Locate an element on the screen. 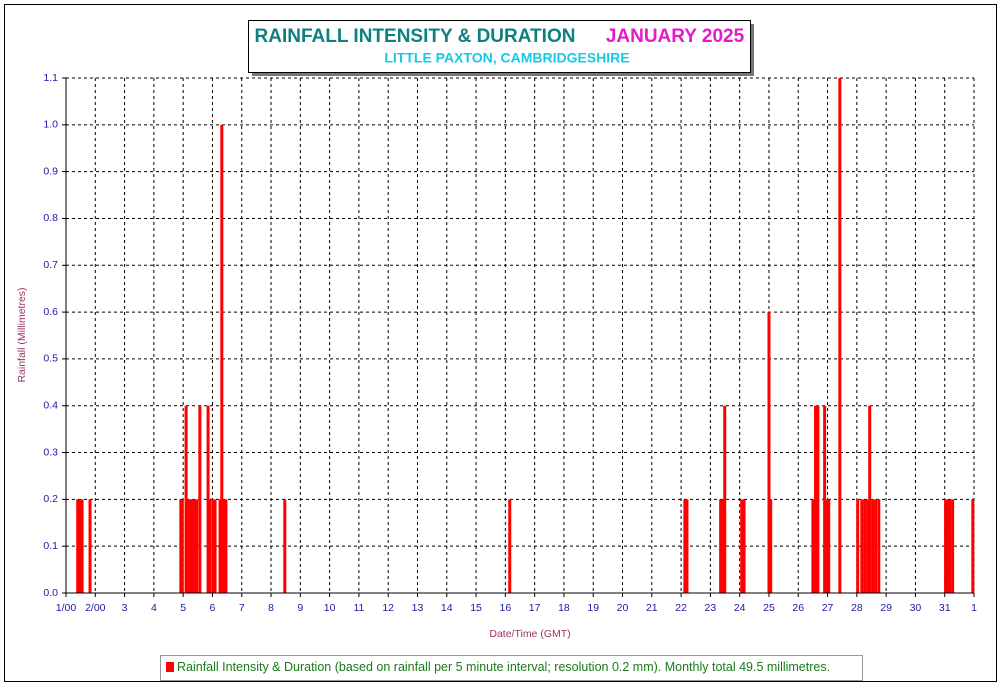 Image resolution: width=1001 pixels, height=686 pixels. chart-subtitle: LITTLE PAXTON, CAMBRIDGESHIRE is located at coordinates (506, 58).